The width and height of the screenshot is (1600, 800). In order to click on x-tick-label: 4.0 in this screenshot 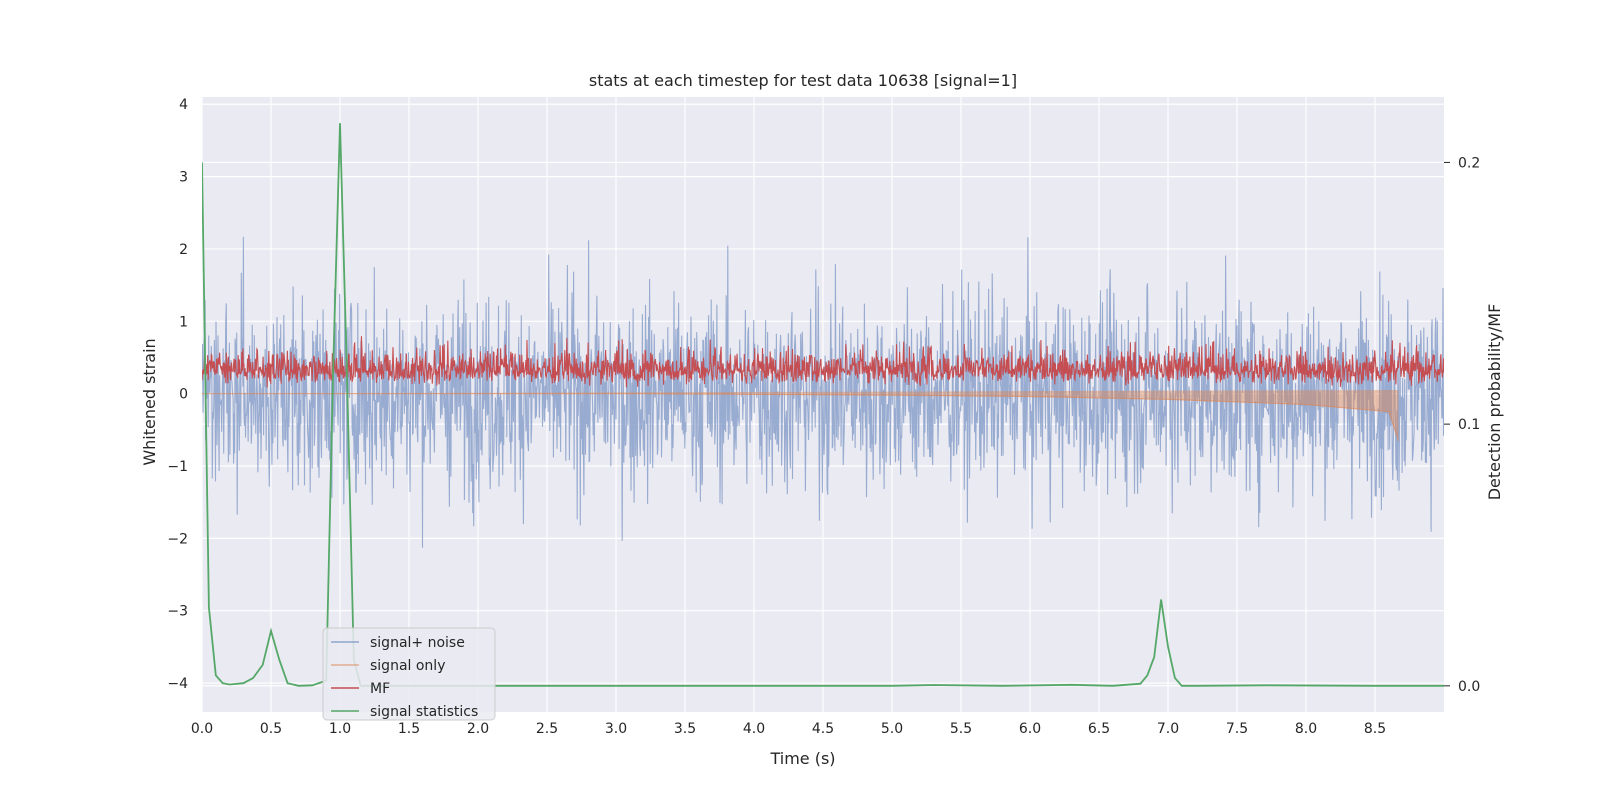, I will do `click(754, 729)`.